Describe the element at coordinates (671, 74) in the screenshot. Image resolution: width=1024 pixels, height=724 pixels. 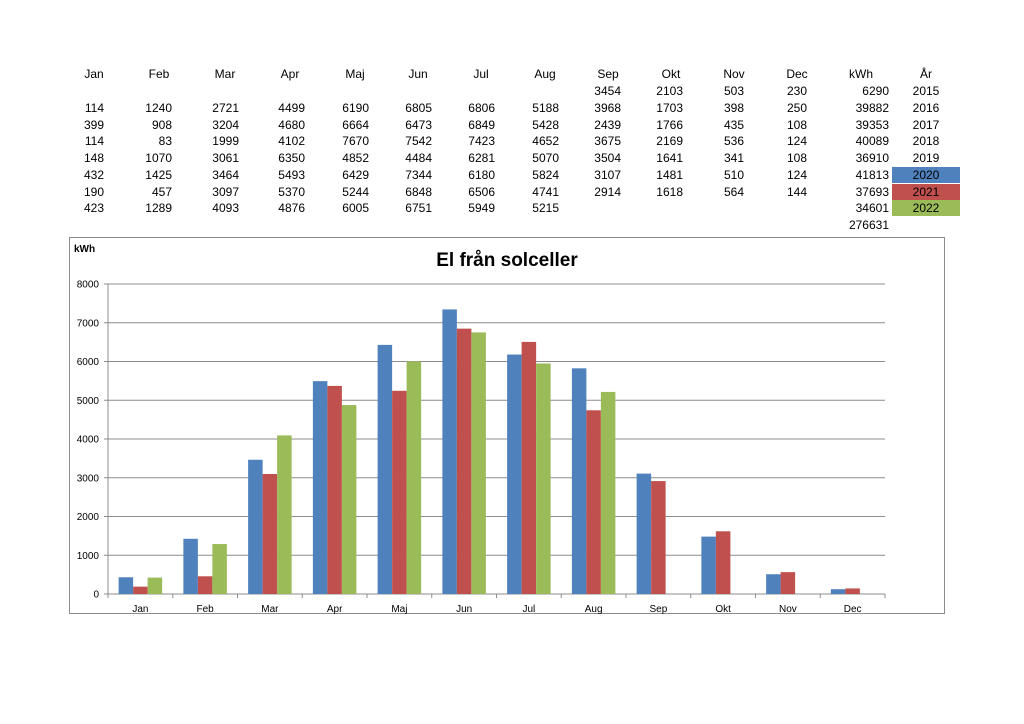
I see `column-header: Okt` at that location.